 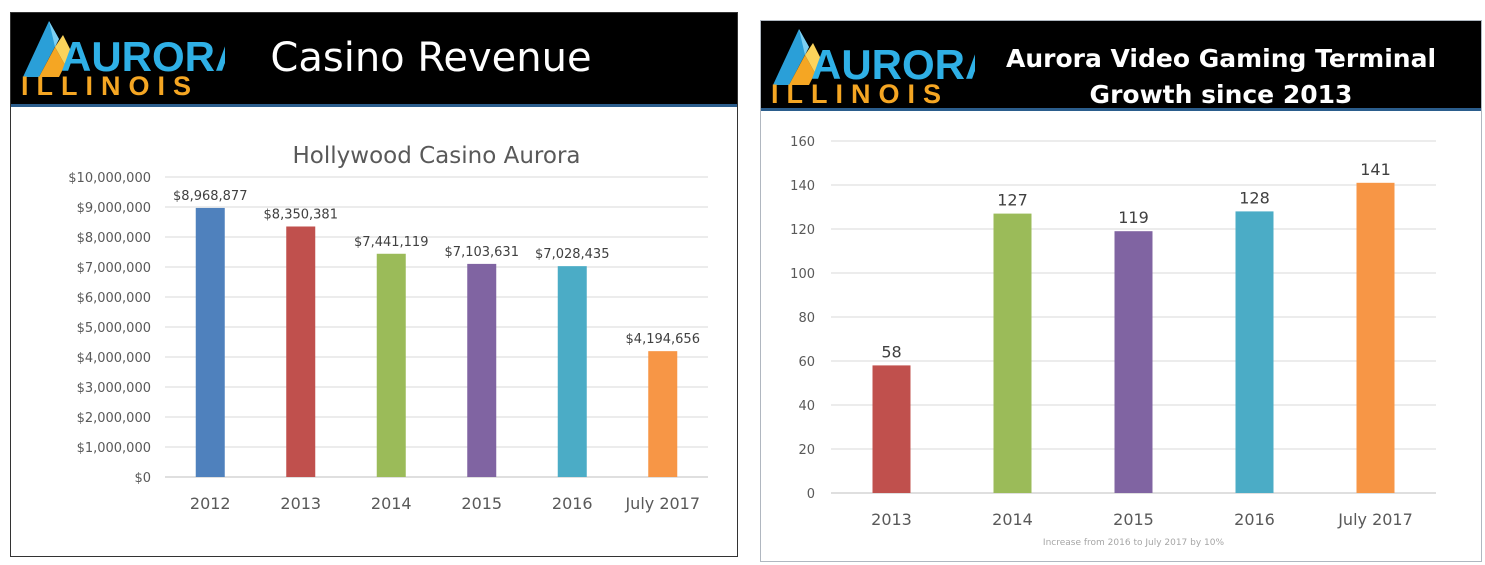 What do you see at coordinates (802, 274) in the screenshot?
I see `y-tick-label: 100` at bounding box center [802, 274].